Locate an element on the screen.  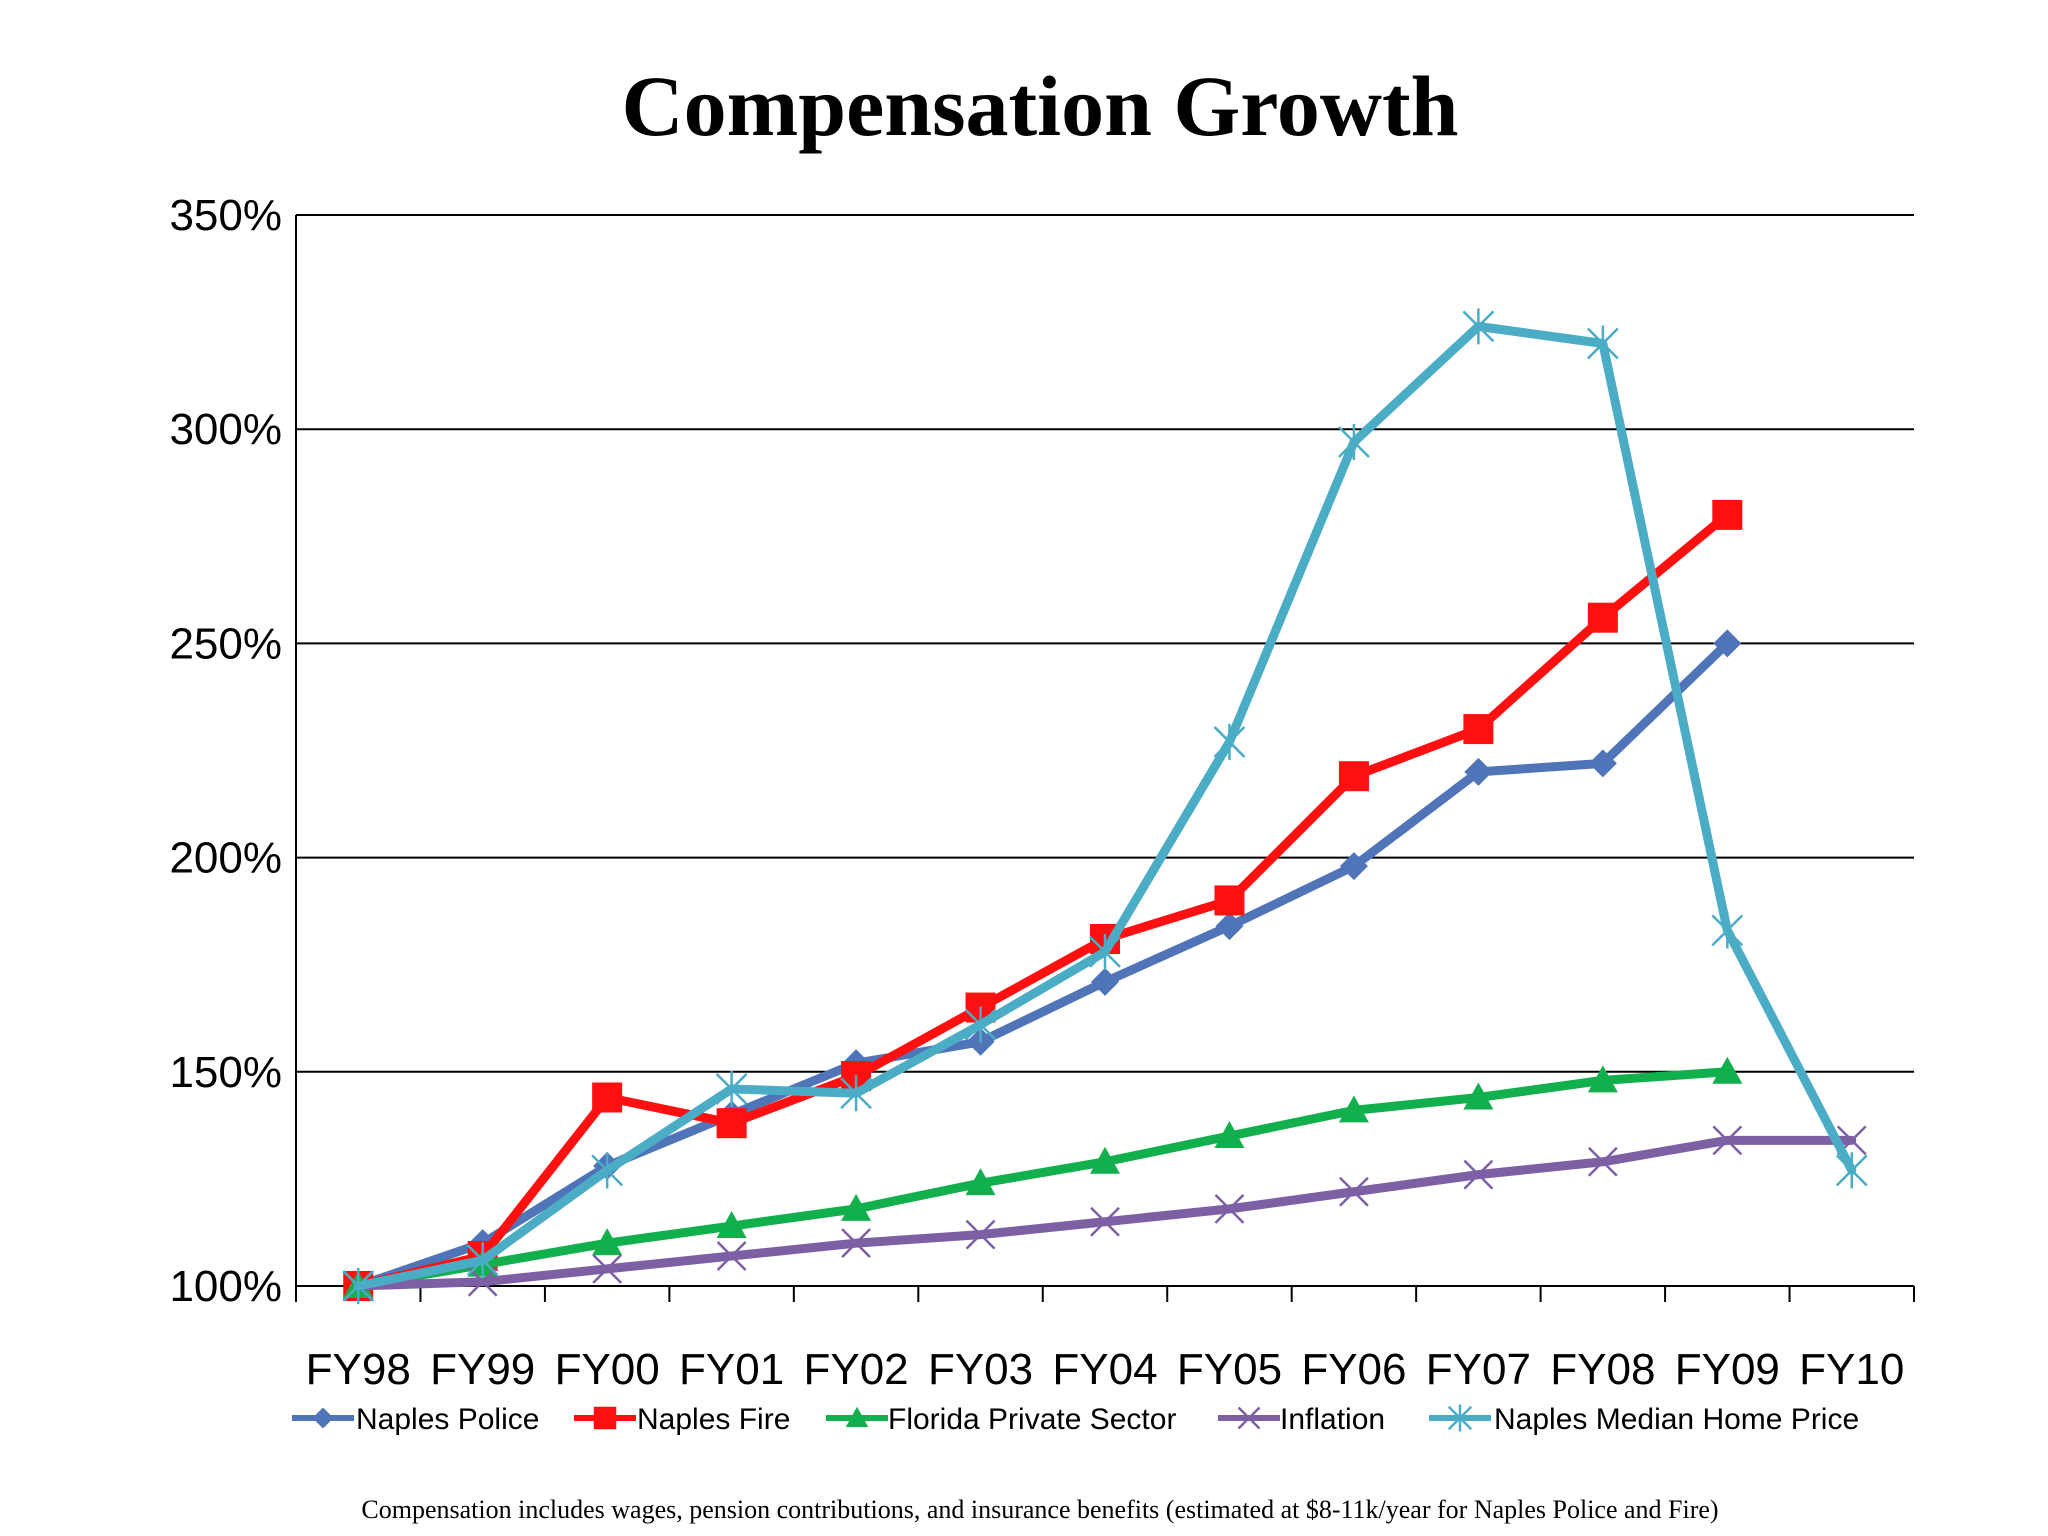
x-tick-label: FY08 is located at coordinates (1602, 1369).